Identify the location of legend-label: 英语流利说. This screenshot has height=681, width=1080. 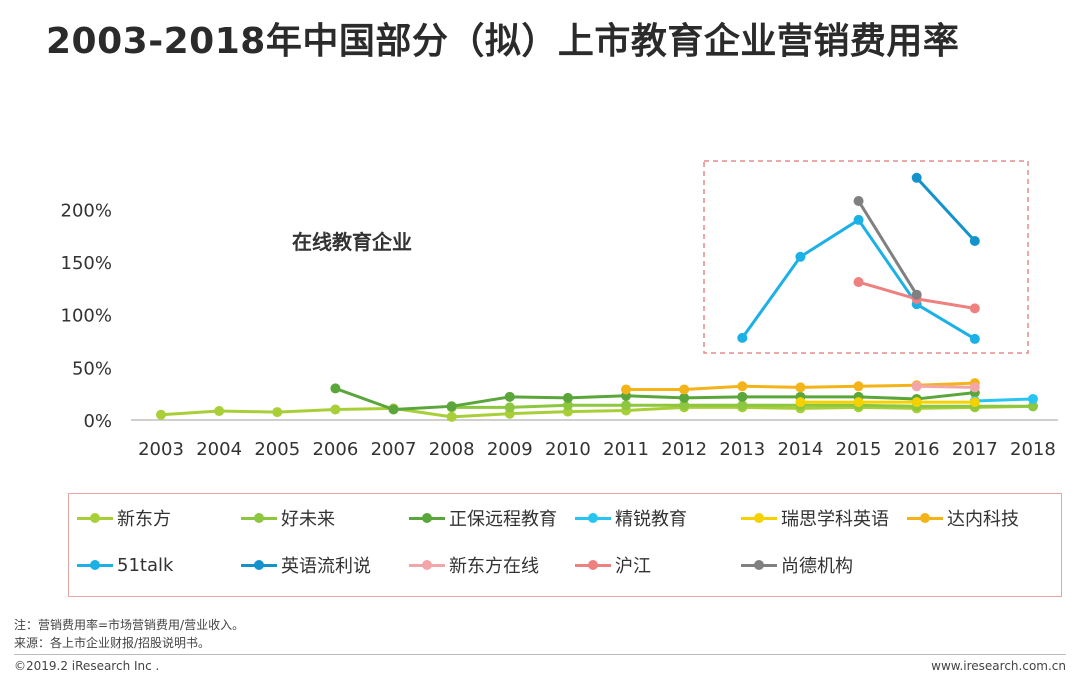
(326, 566).